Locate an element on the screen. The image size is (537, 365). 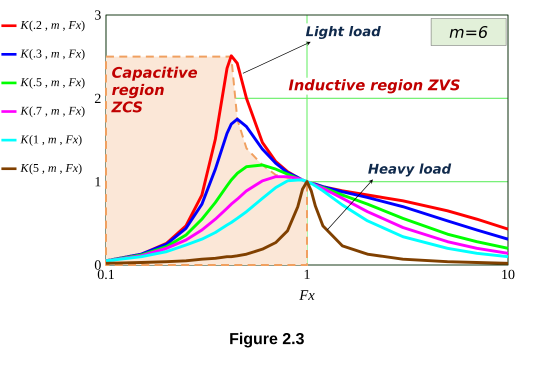
legend-label: K(1 , m , Fx) is located at coordinates (51, 140).